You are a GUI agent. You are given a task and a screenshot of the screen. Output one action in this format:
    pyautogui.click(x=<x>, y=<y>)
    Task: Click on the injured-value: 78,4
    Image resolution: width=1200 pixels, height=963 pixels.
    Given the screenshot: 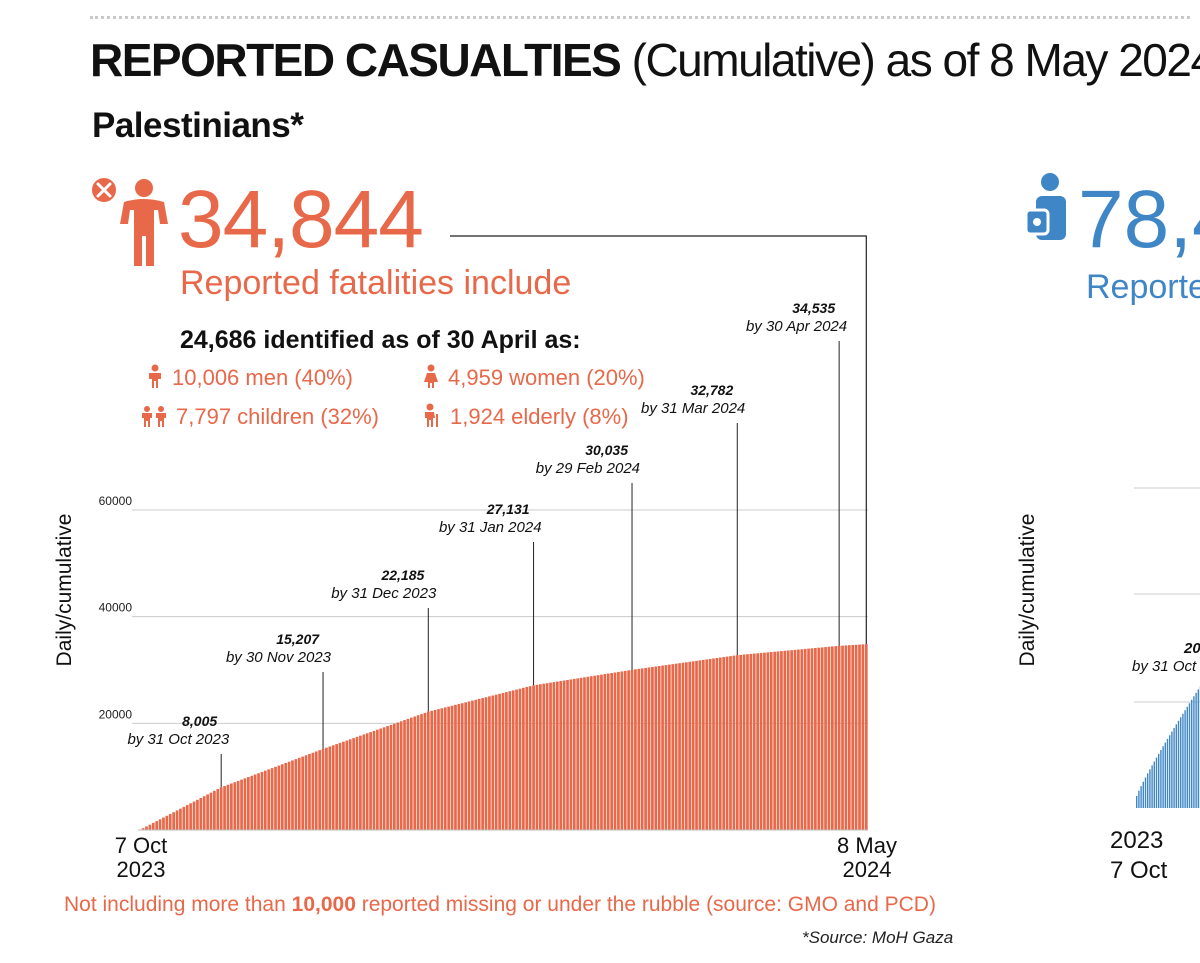 What is the action you would take?
    pyautogui.click(x=1139, y=219)
    